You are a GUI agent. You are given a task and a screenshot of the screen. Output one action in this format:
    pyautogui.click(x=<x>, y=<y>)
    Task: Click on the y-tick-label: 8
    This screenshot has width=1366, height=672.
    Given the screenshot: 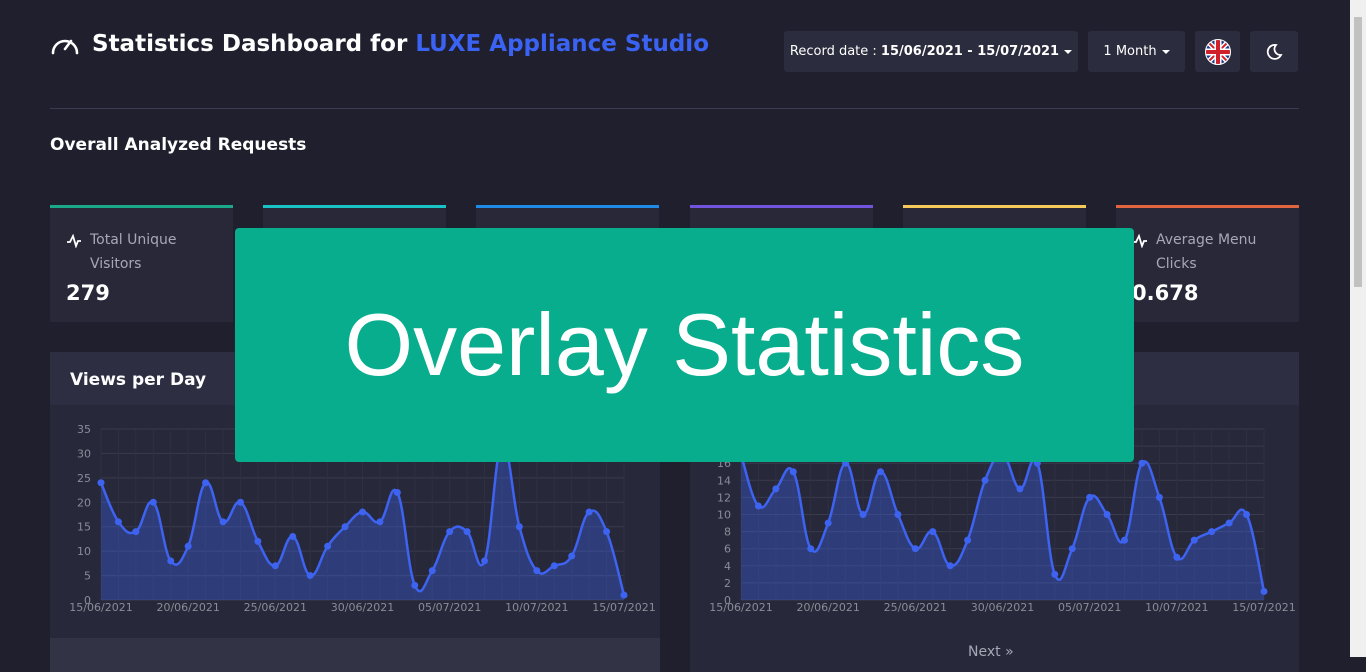 What is the action you would take?
    pyautogui.click(x=727, y=532)
    